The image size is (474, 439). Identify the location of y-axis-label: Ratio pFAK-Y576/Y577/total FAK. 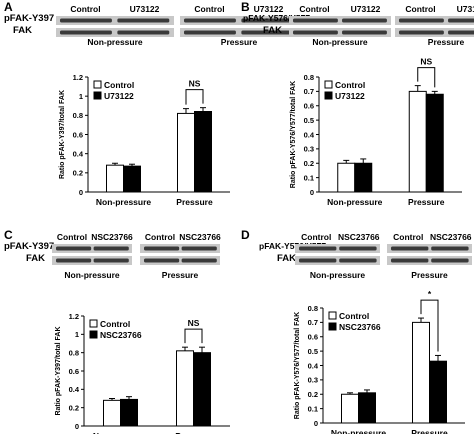
(297, 365).